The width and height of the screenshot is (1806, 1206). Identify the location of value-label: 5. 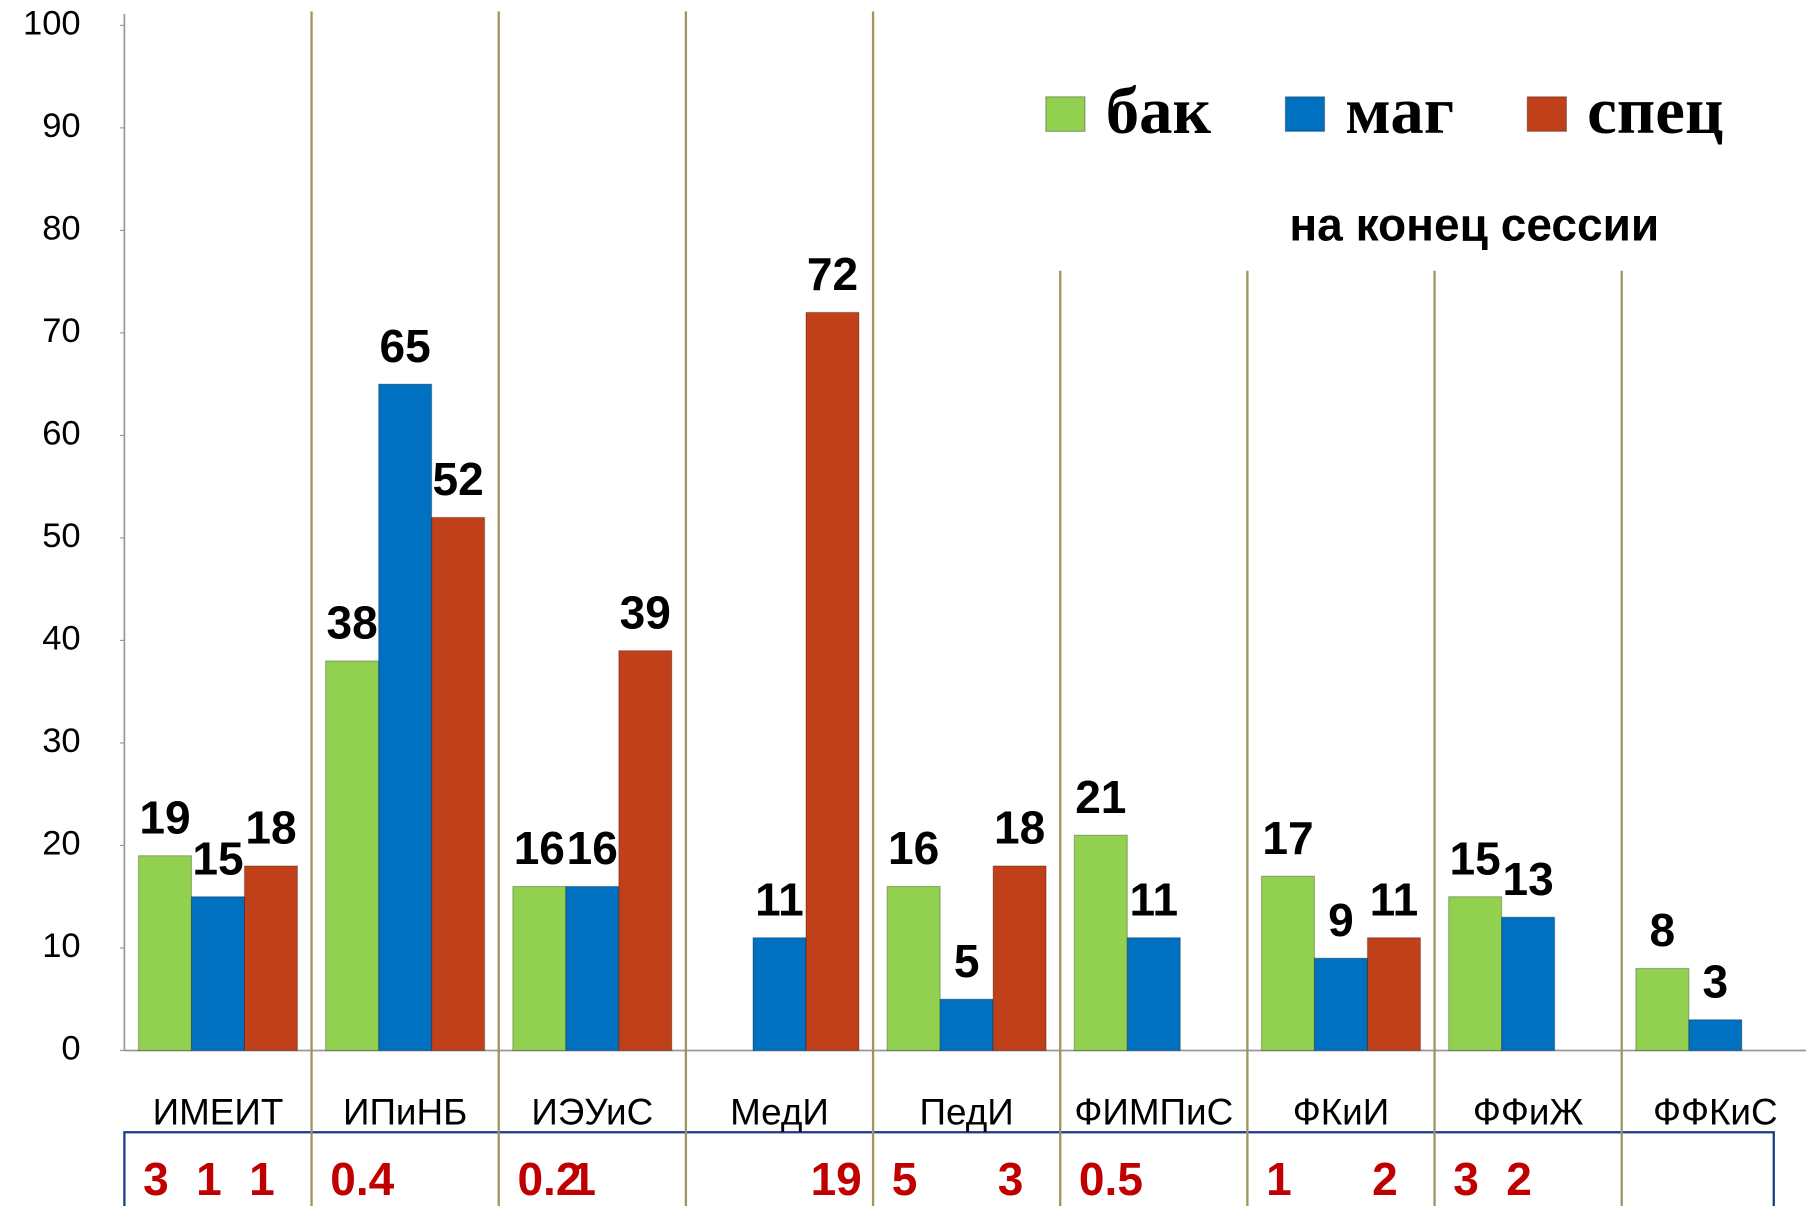
(967, 961).